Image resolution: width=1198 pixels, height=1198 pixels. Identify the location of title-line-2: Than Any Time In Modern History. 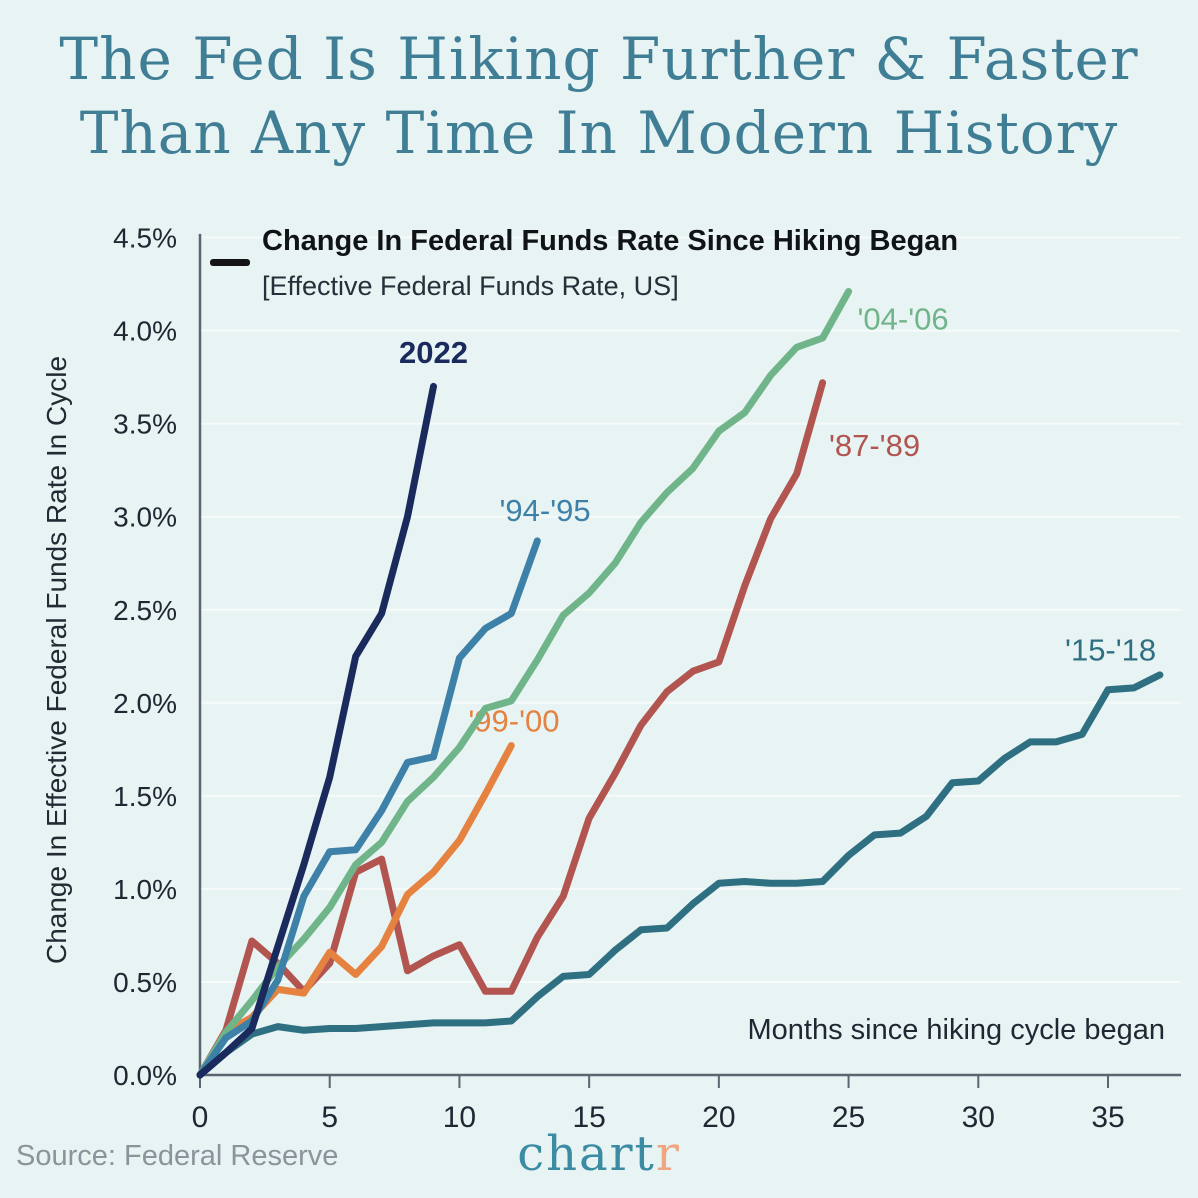
(599, 133).